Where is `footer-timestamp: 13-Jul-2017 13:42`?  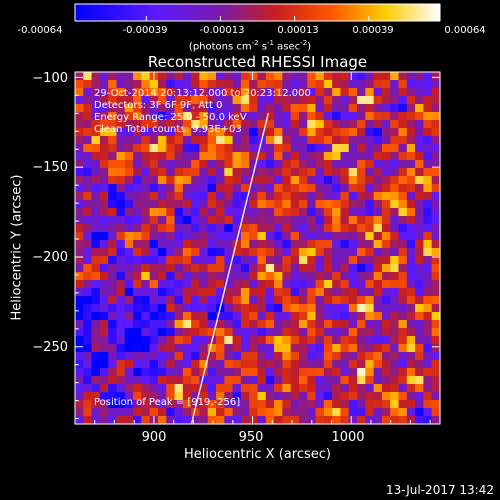 footer-timestamp: 13-Jul-2017 13:42 is located at coordinates (439, 490).